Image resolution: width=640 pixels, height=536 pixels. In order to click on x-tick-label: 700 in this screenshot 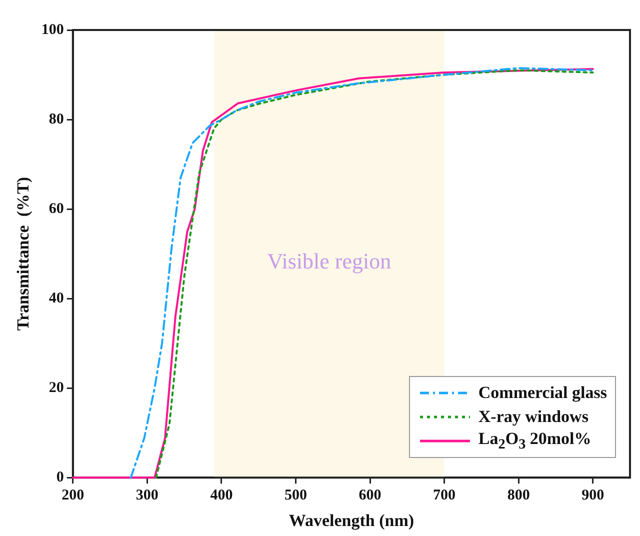, I will do `click(444, 495)`.